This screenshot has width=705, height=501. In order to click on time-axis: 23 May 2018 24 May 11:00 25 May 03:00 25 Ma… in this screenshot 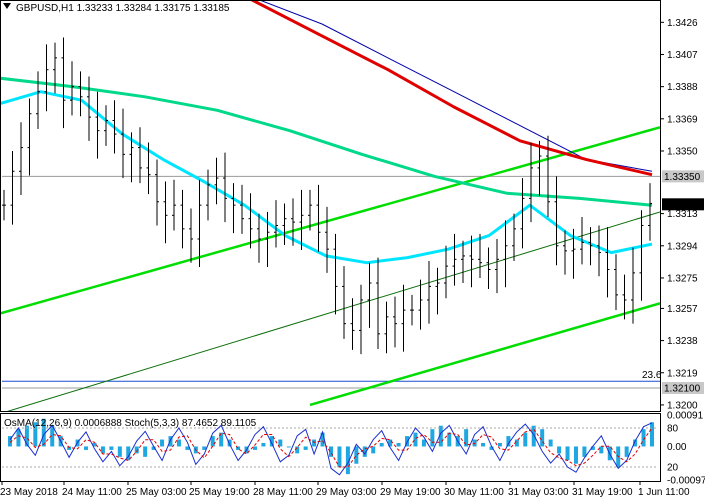, I will do `click(345, 489)`.